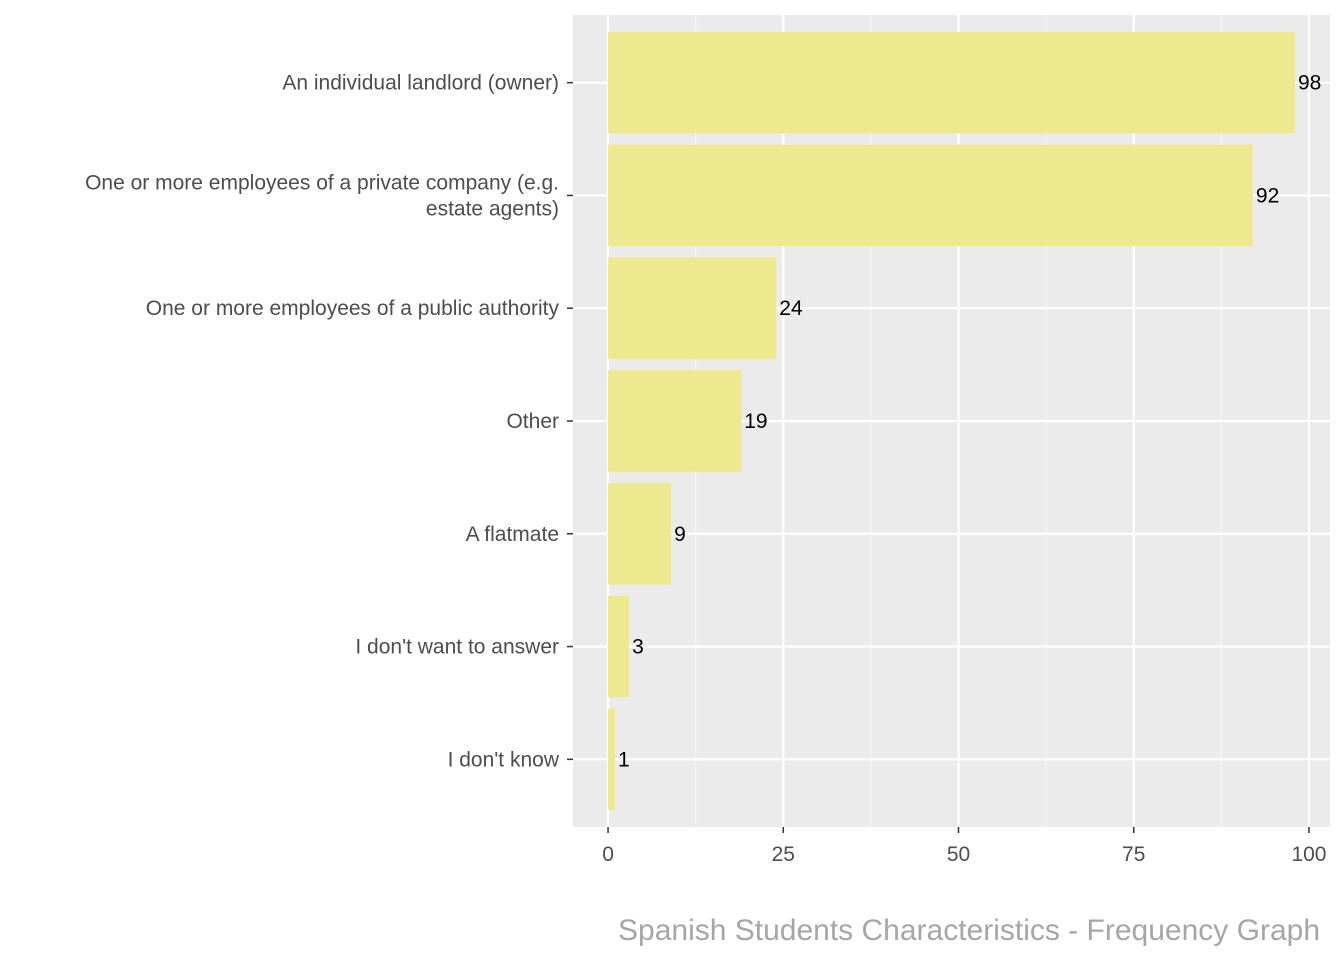 The image size is (1344, 960). What do you see at coordinates (1133, 854) in the screenshot?
I see `x-axis-tick-label: 75` at bounding box center [1133, 854].